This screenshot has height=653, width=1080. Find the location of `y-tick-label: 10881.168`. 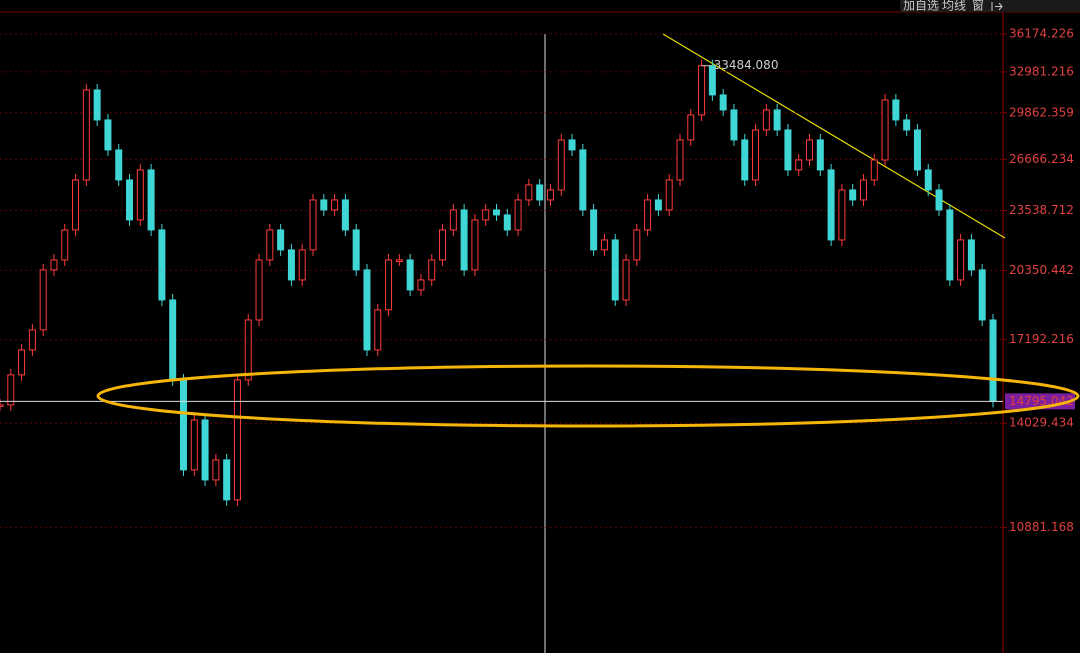

y-tick-label: 10881.168 is located at coordinates (1041, 527).